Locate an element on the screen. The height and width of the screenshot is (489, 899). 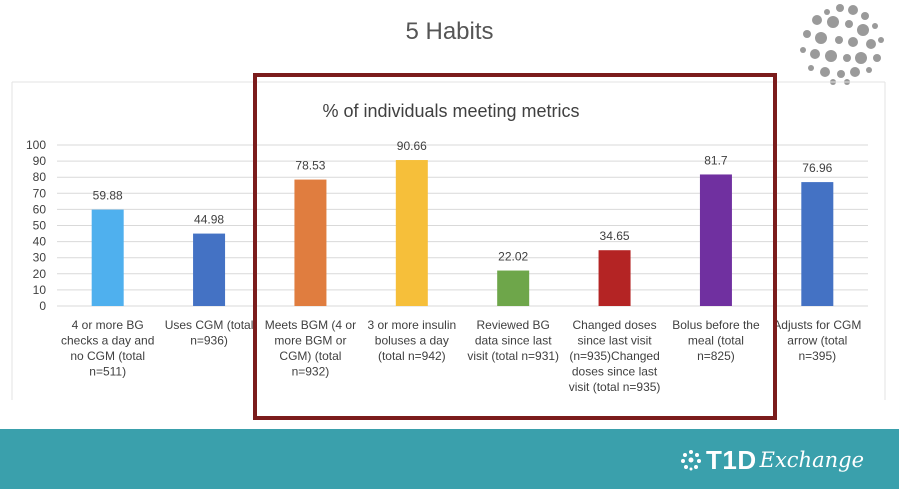
y-tick-label: 40 is located at coordinates (40, 242).